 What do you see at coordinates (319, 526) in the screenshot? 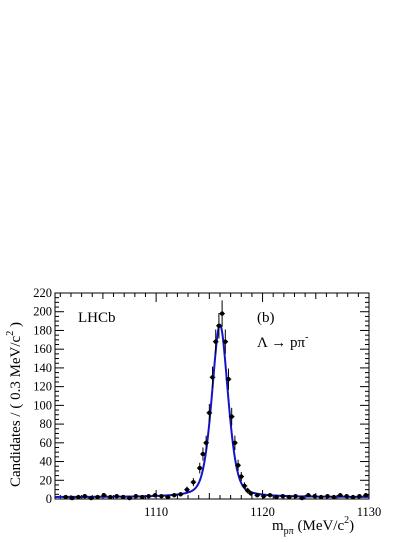
I see `x-axis-unit-open: (MeV/c` at bounding box center [319, 526].